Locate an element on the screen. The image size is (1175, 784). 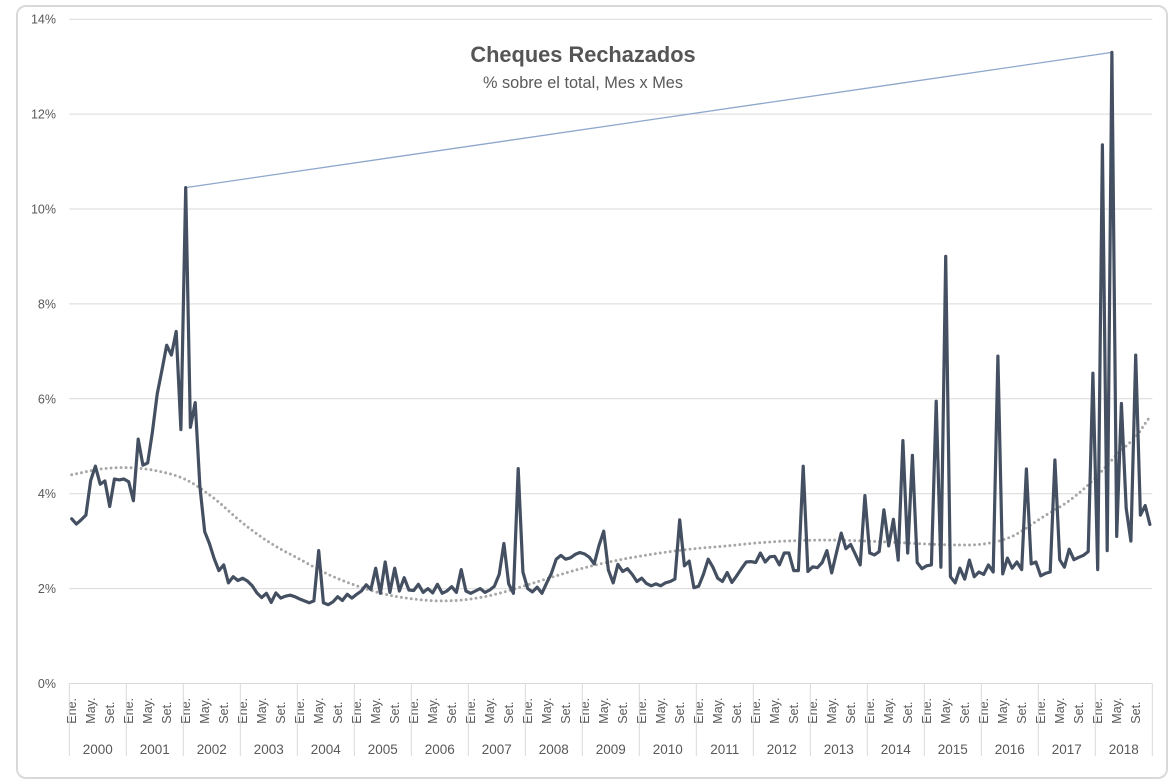
svg-text: 2001 is located at coordinates (155, 749).